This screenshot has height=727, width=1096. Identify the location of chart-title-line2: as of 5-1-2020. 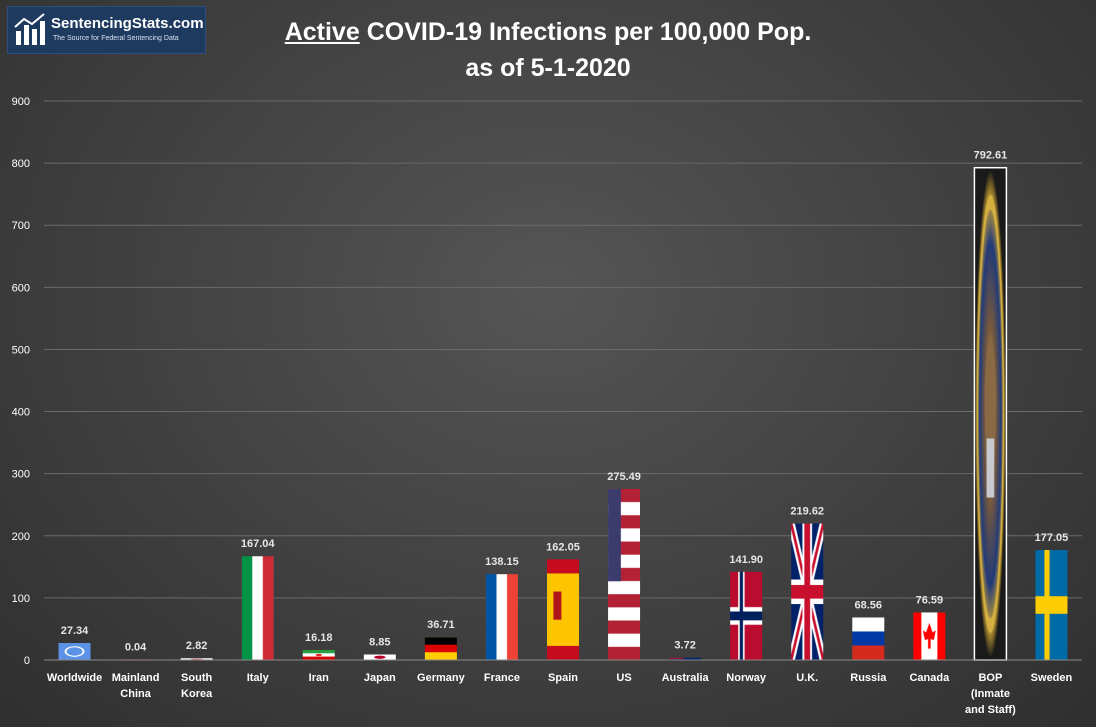
(548, 68).